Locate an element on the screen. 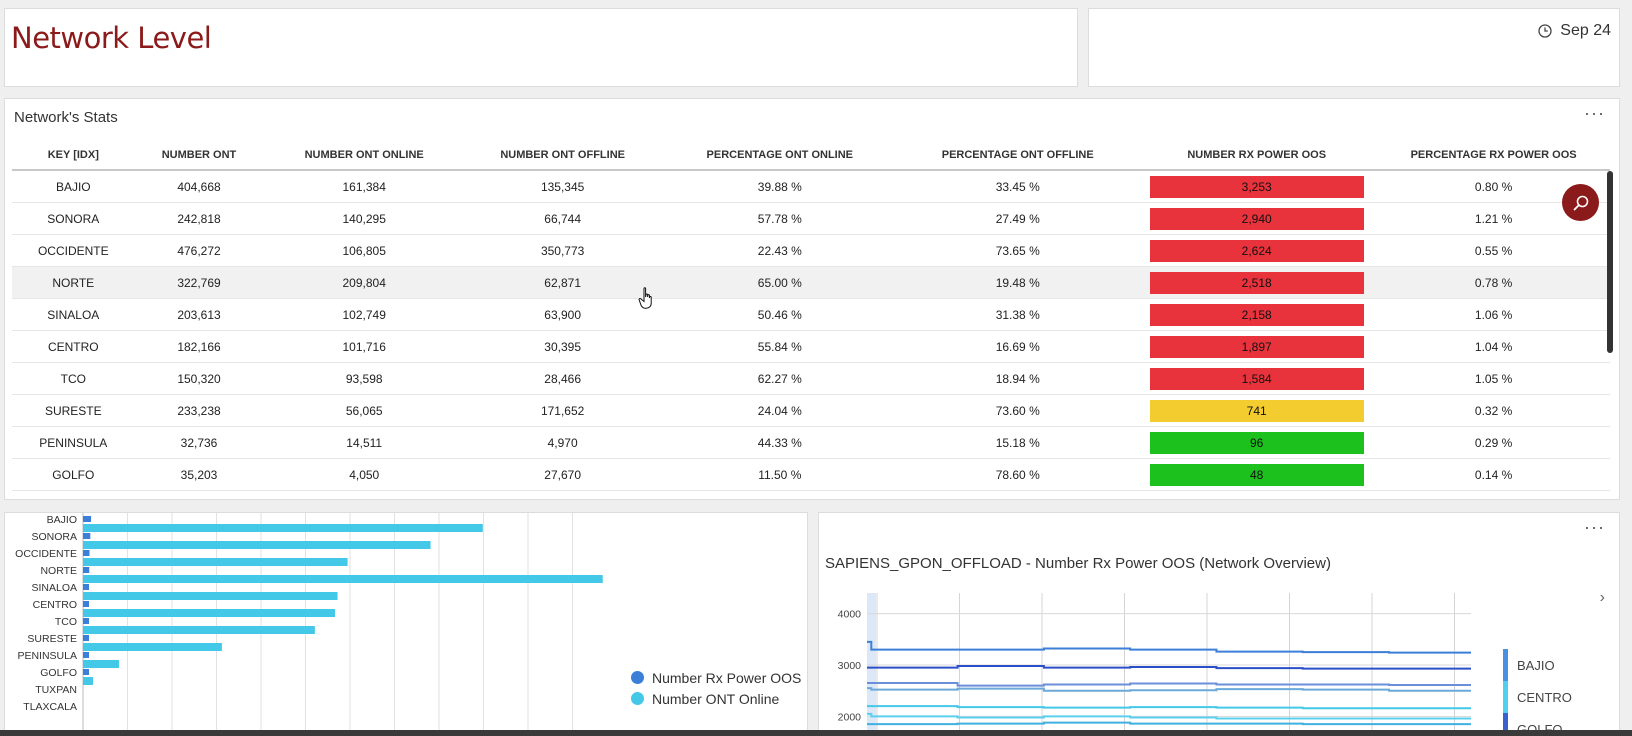  legend-item: CENTRO is located at coordinates (1537, 697).